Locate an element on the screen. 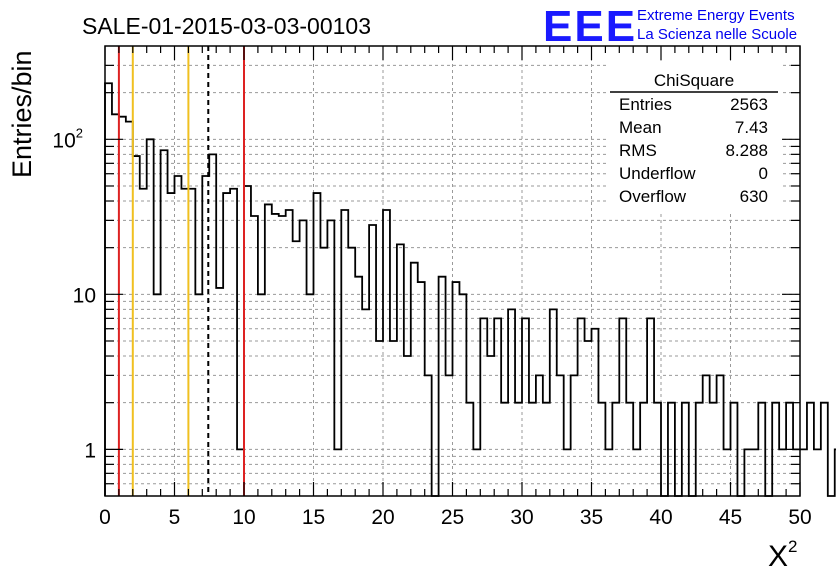 This screenshot has width=836, height=572. y-tick-label-exponent: 2 is located at coordinates (79, 132).